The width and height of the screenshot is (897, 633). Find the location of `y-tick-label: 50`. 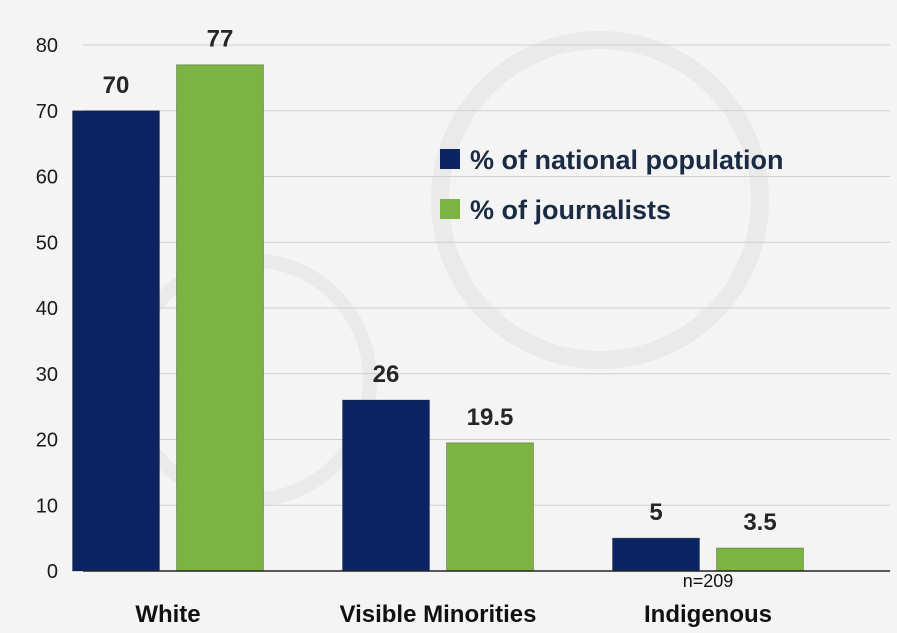

y-tick-label: 50 is located at coordinates (47, 243).